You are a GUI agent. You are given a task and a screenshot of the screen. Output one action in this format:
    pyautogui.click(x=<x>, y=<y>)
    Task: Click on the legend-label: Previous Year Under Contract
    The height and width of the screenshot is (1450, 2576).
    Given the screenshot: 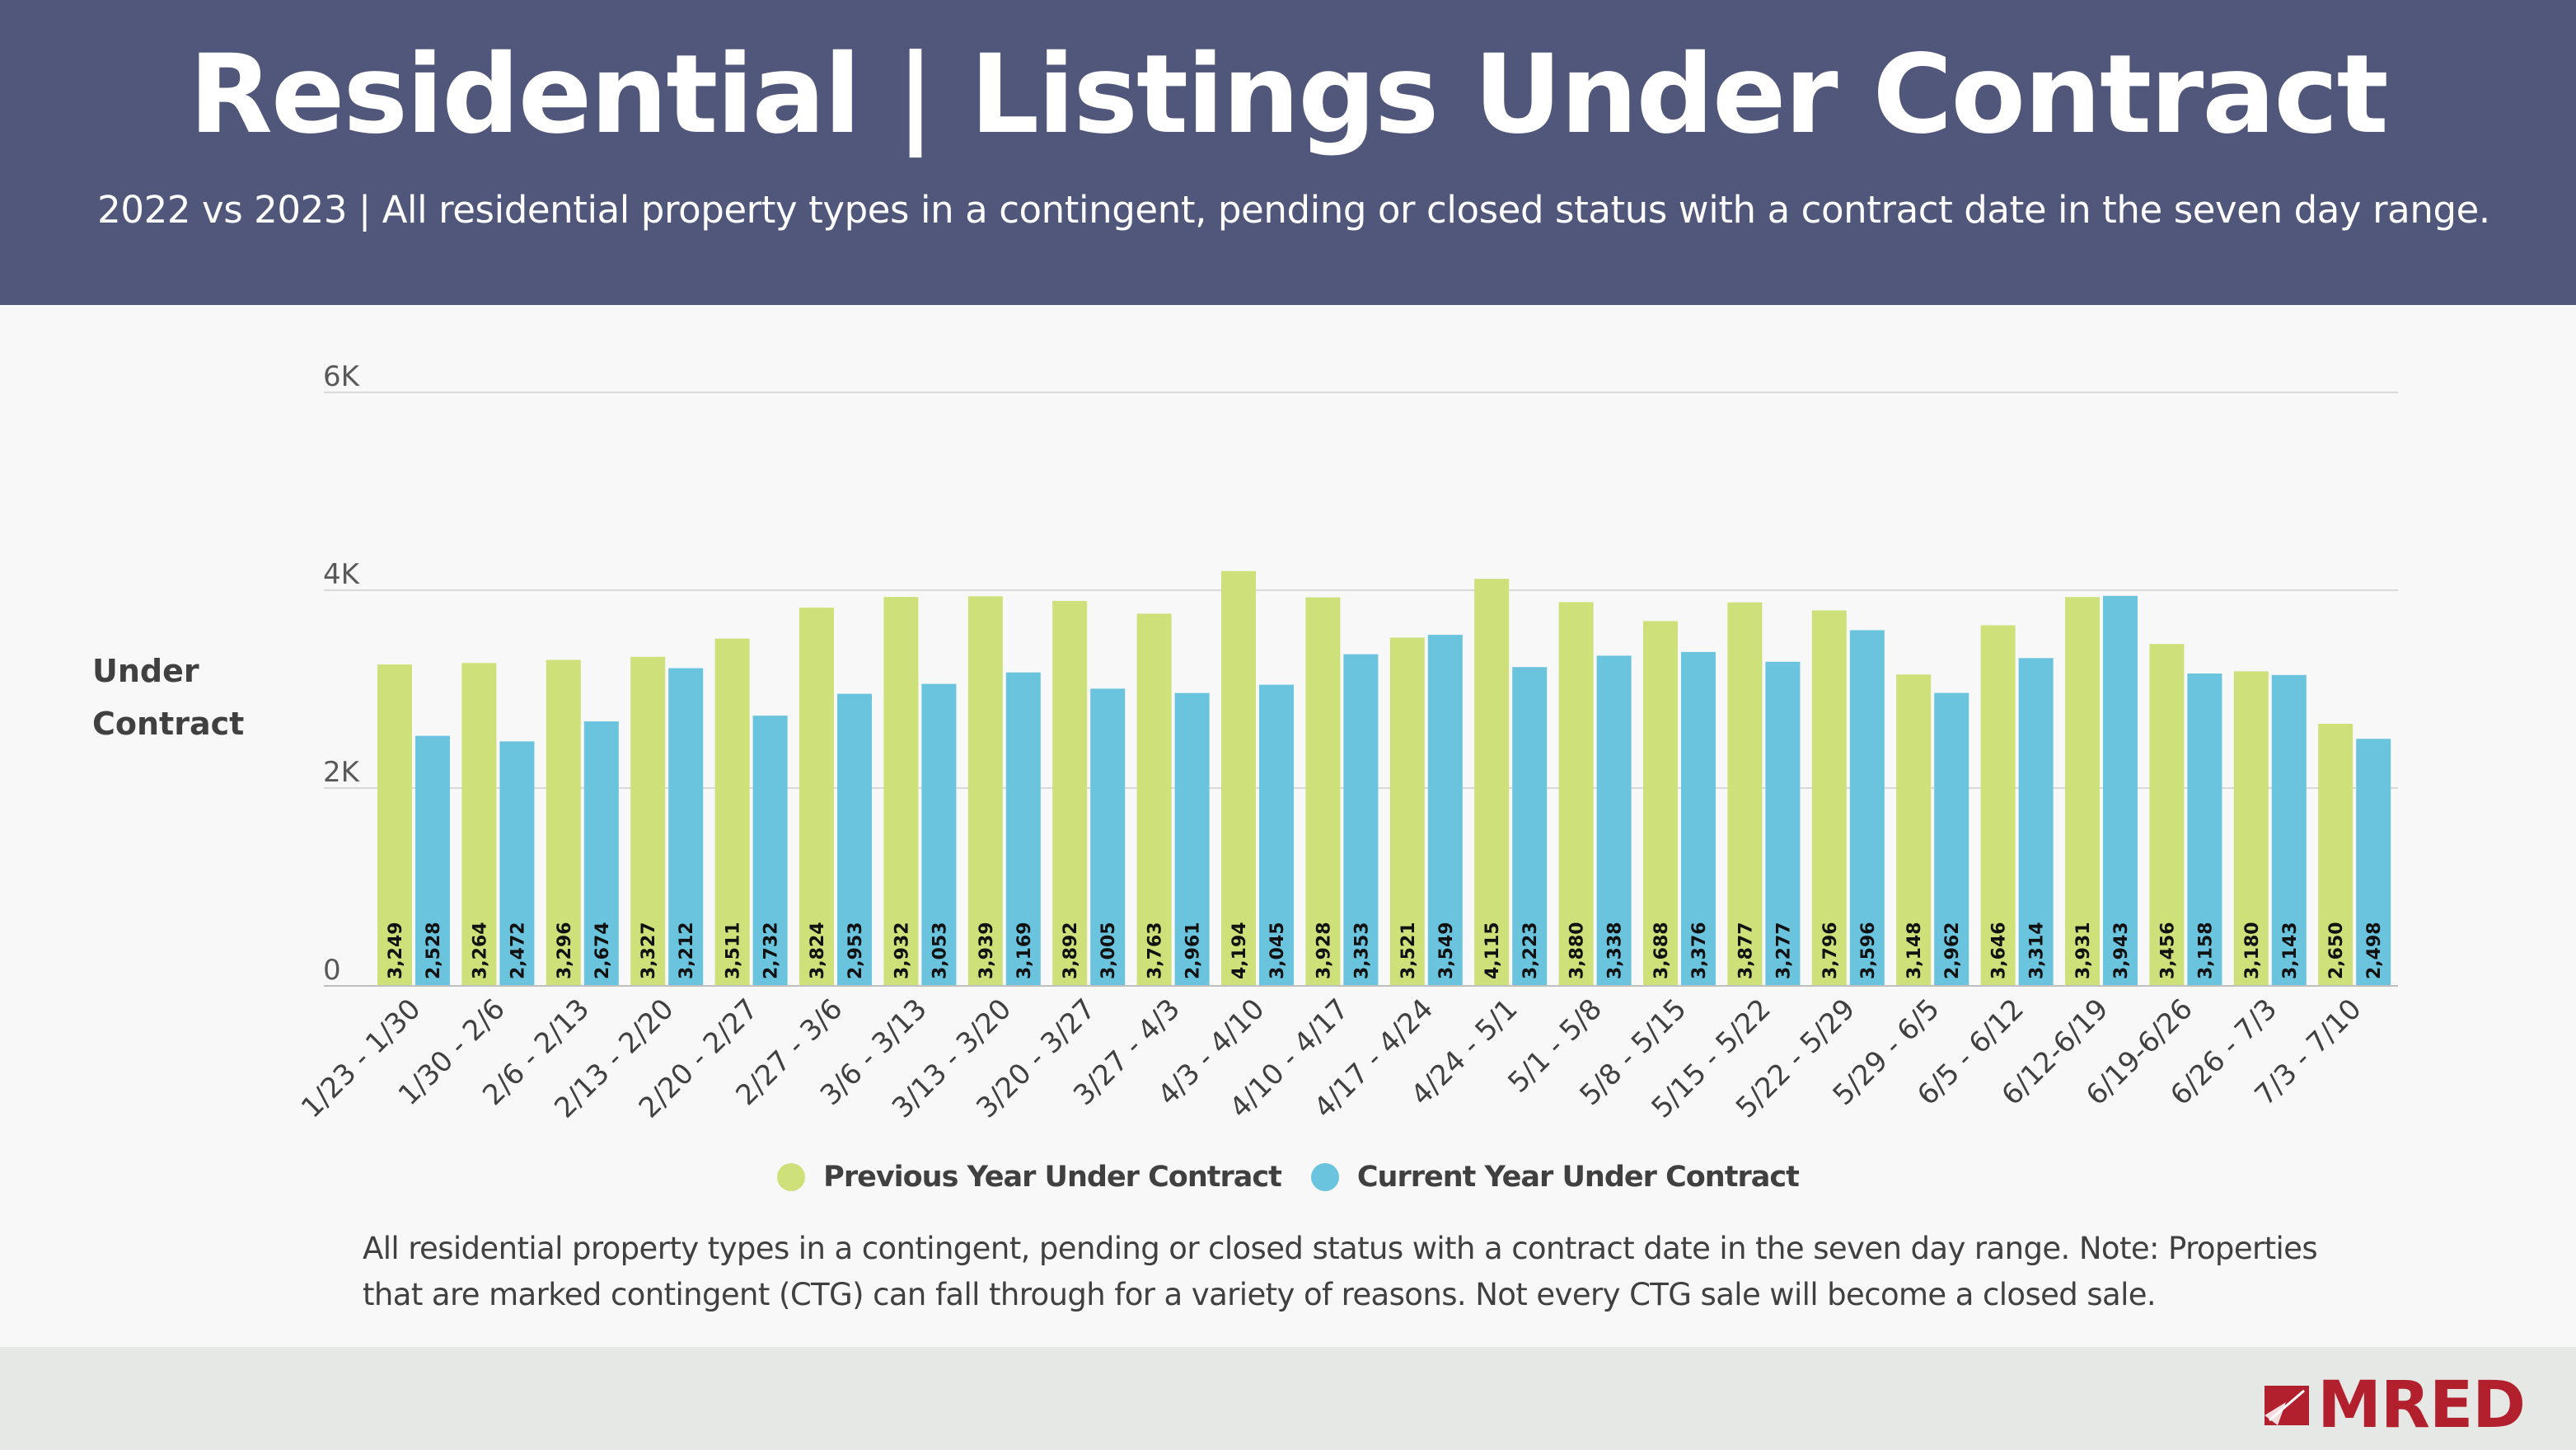 What is the action you would take?
    pyautogui.click(x=1052, y=1177)
    